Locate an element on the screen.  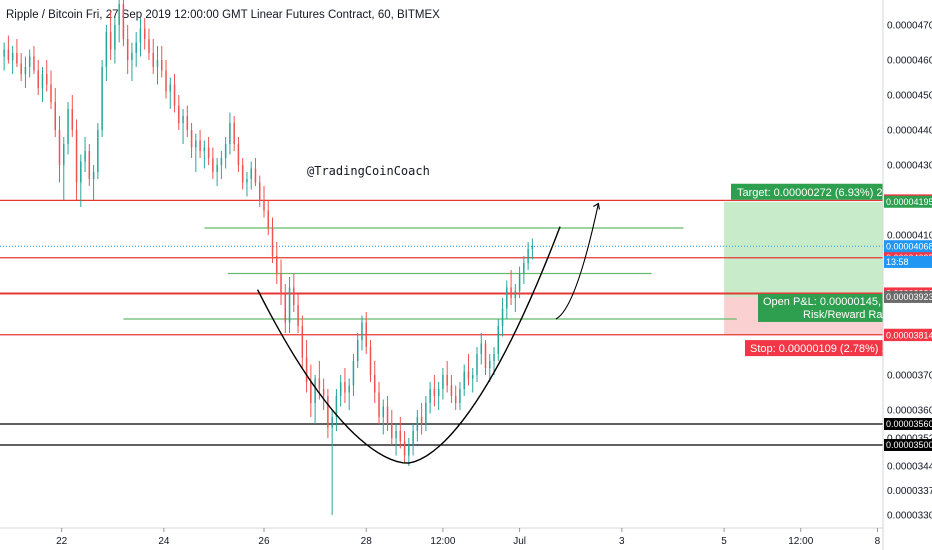
time-tick-label: 5 is located at coordinates (724, 541).